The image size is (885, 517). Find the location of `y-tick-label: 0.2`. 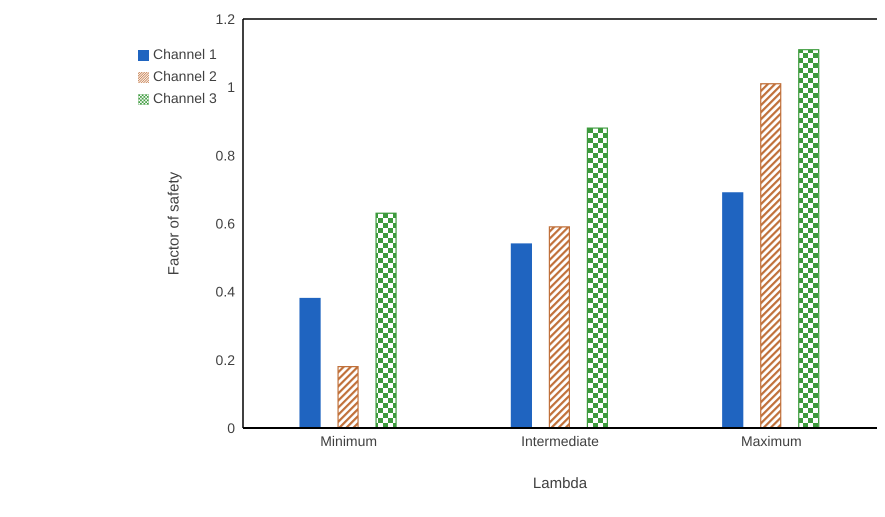

y-tick-label: 0.2 is located at coordinates (226, 360).